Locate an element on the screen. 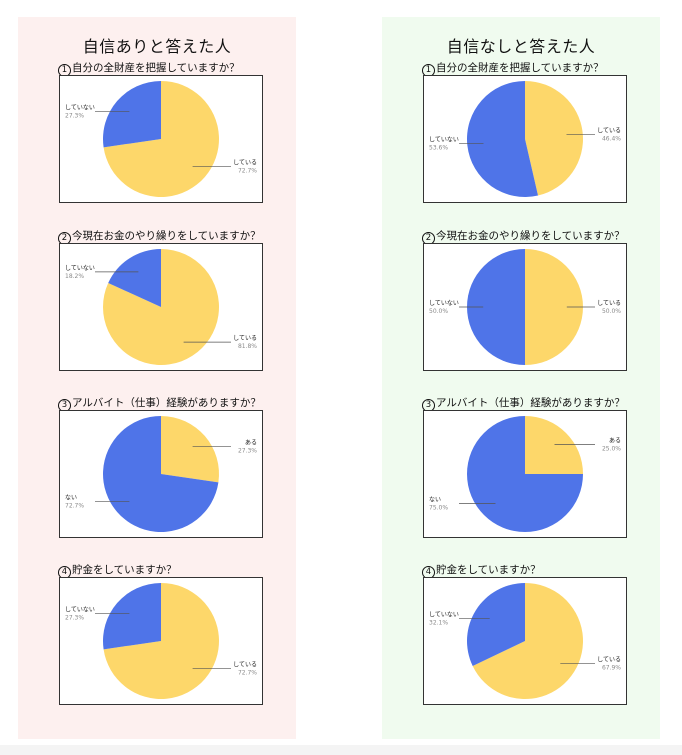 The height and width of the screenshot is (755, 682). question-label: 4 貯金をしていますか？ is located at coordinates (117, 570).